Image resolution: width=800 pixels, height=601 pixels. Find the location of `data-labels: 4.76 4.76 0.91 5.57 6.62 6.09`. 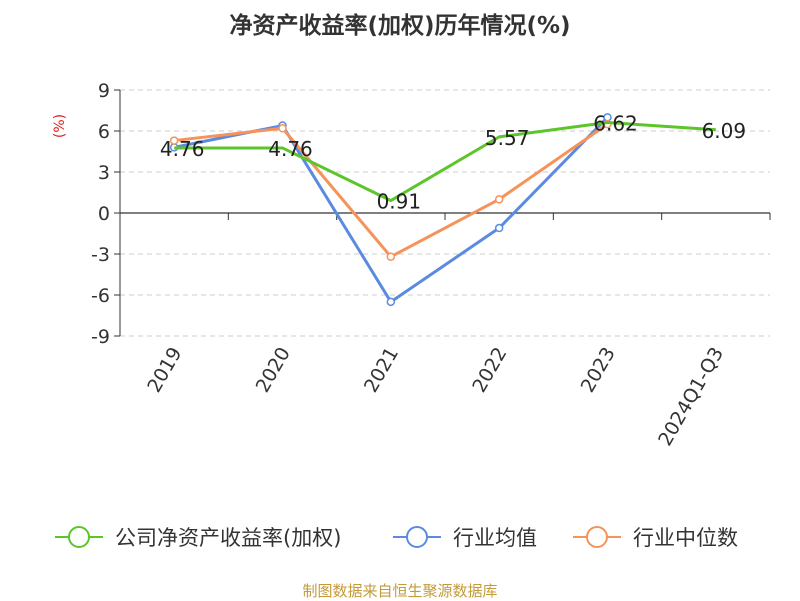

data-labels: 4.76 4.76 0.91 5.57 6.62 6.09 is located at coordinates (453, 163).